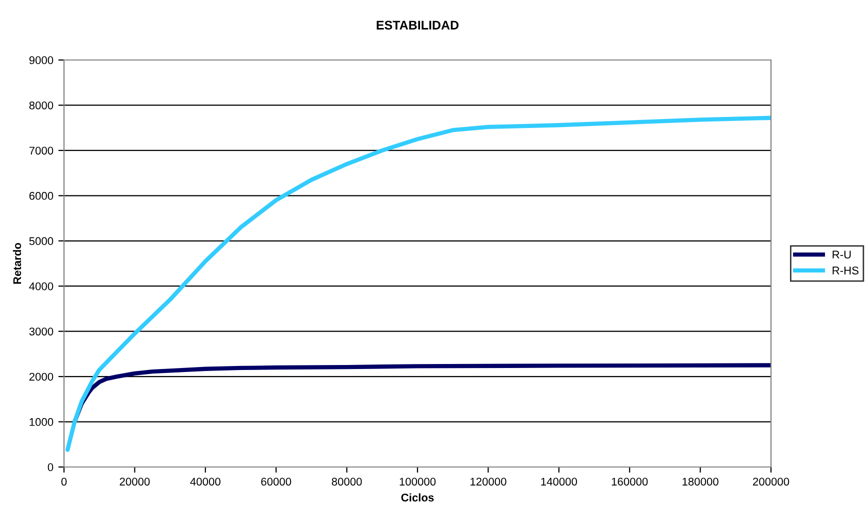 The image size is (867, 511). Describe the element at coordinates (42, 422) in the screenshot. I see `y-tick-label: 1000` at that location.